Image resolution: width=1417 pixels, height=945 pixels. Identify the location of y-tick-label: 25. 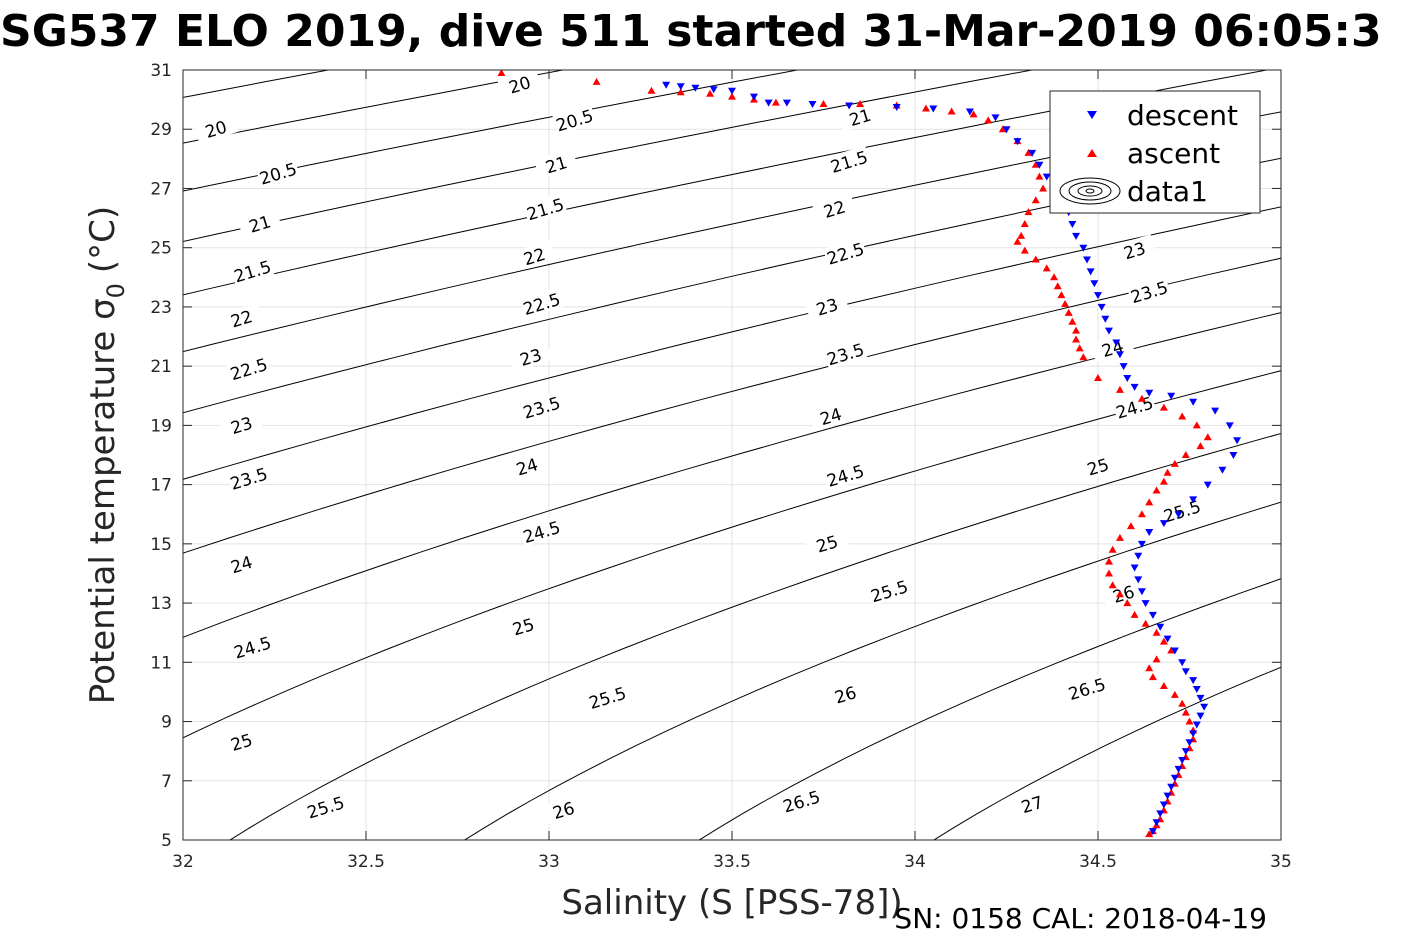
(161, 249).